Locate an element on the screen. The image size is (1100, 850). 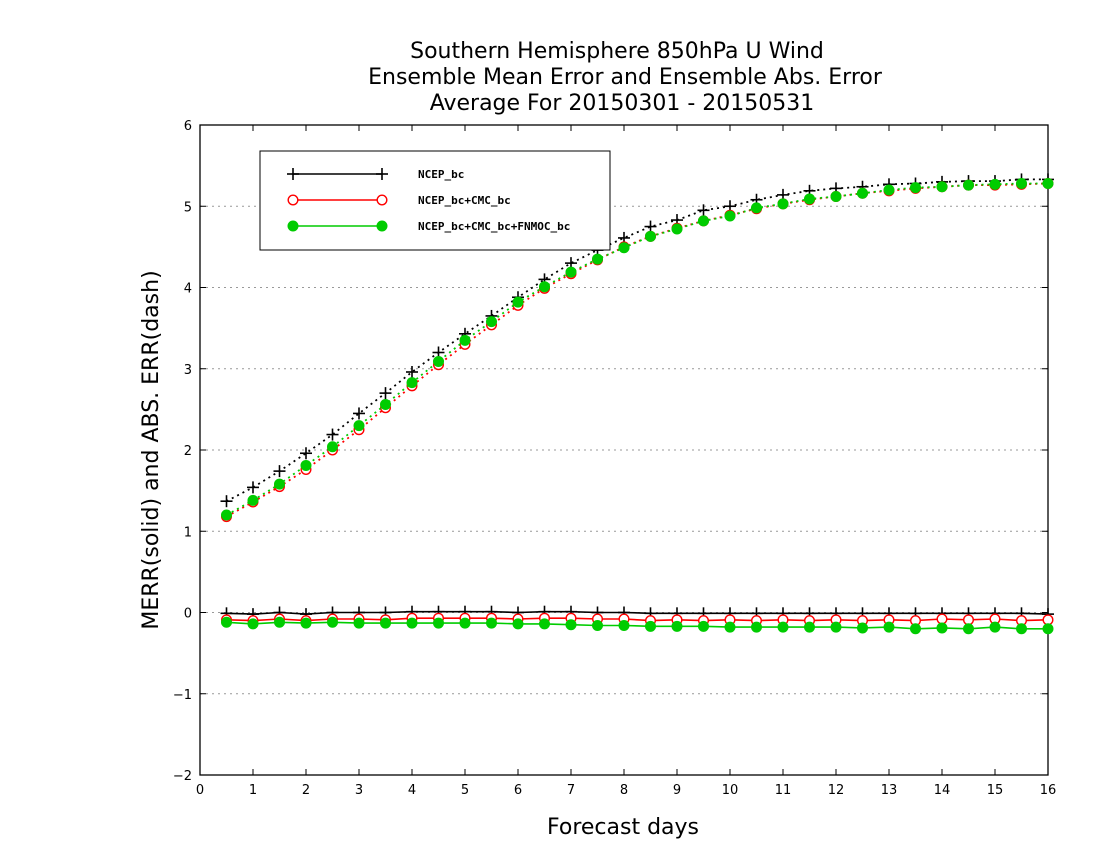
x-tick-label: 3 is located at coordinates (359, 790).